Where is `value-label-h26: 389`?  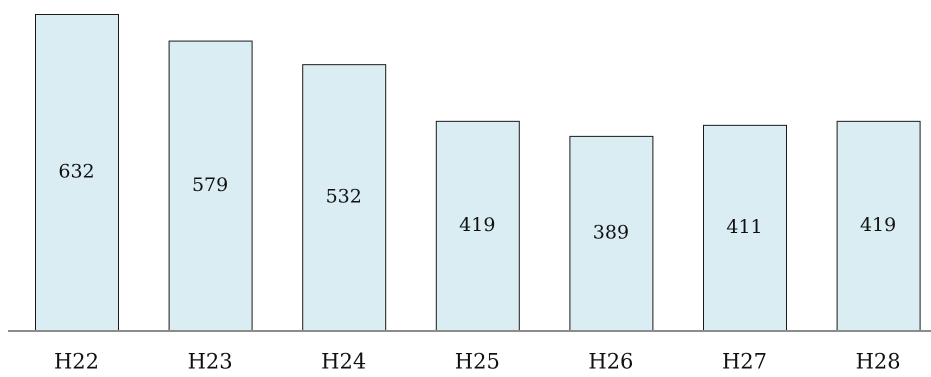 value-label-h26: 389 is located at coordinates (611, 232).